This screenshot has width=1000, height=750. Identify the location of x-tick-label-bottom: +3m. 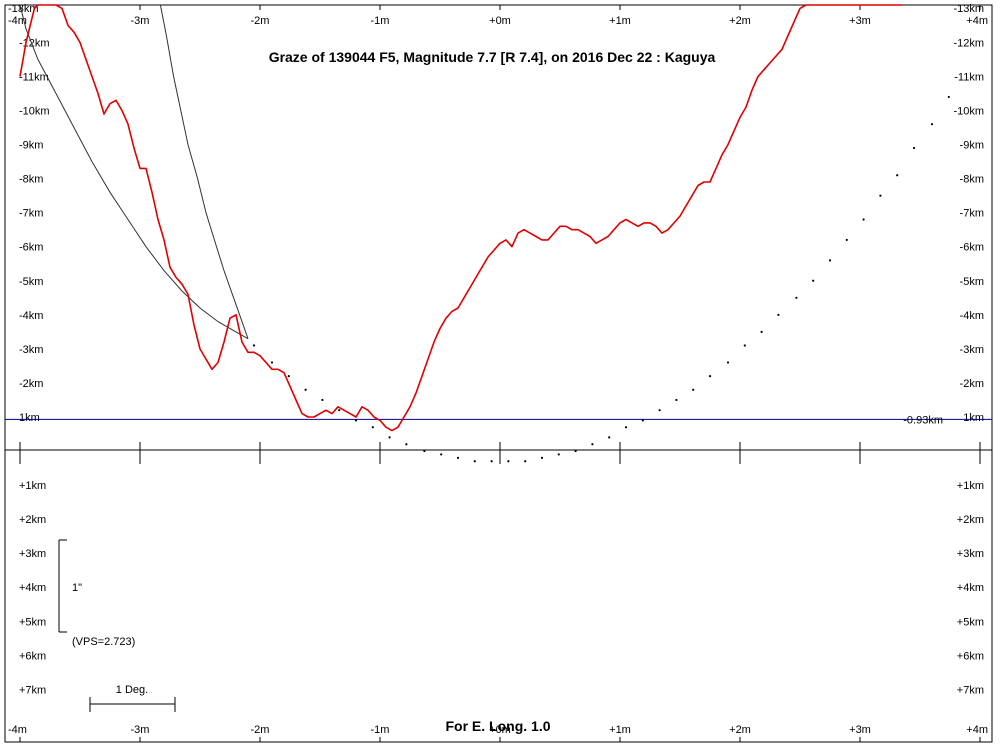
(860, 730).